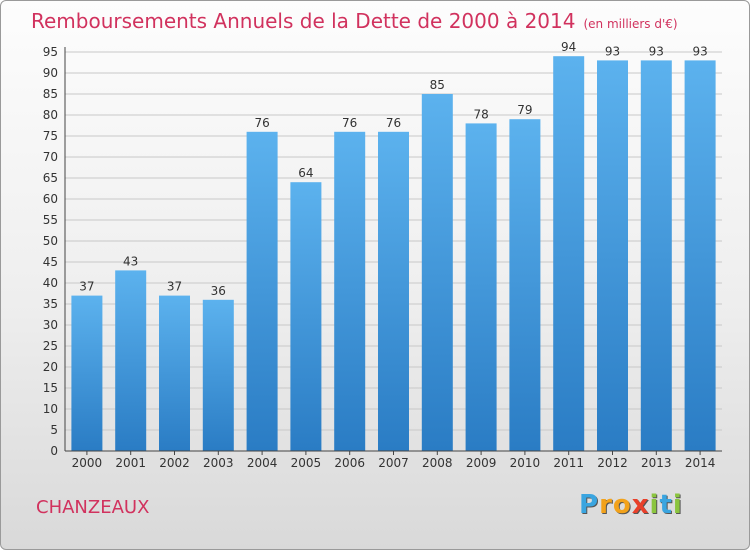 The width and height of the screenshot is (750, 550). I want to click on place-name: CHANZEAUX, so click(93, 507).